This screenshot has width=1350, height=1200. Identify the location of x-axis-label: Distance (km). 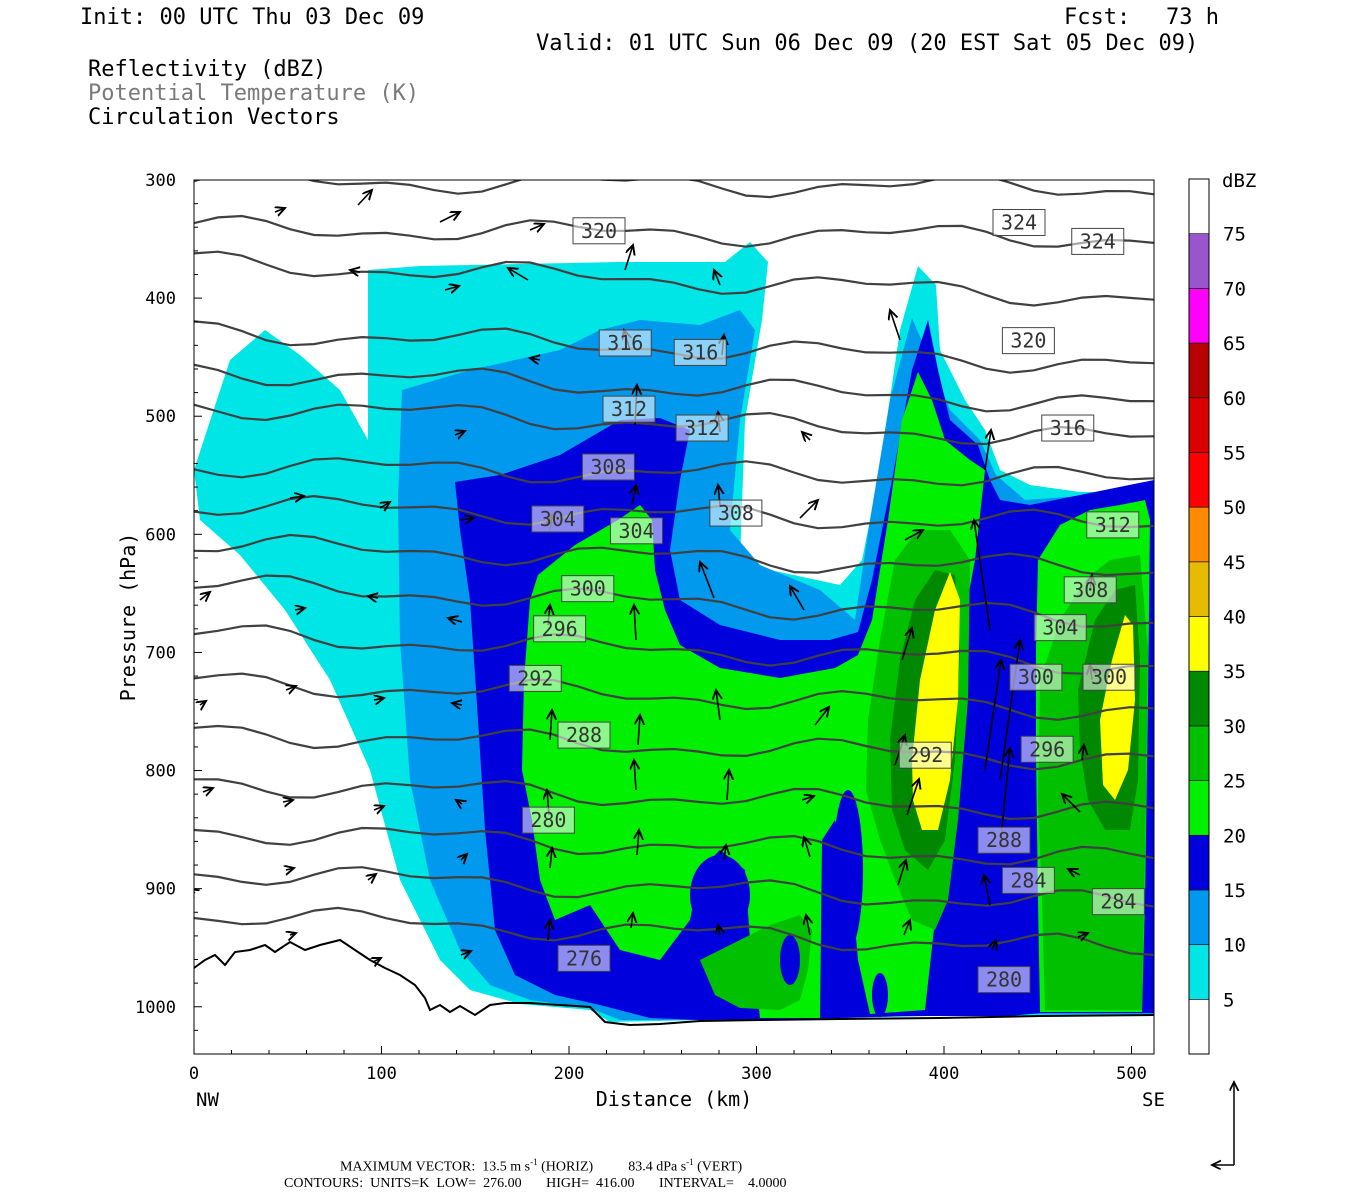
(674, 1099).